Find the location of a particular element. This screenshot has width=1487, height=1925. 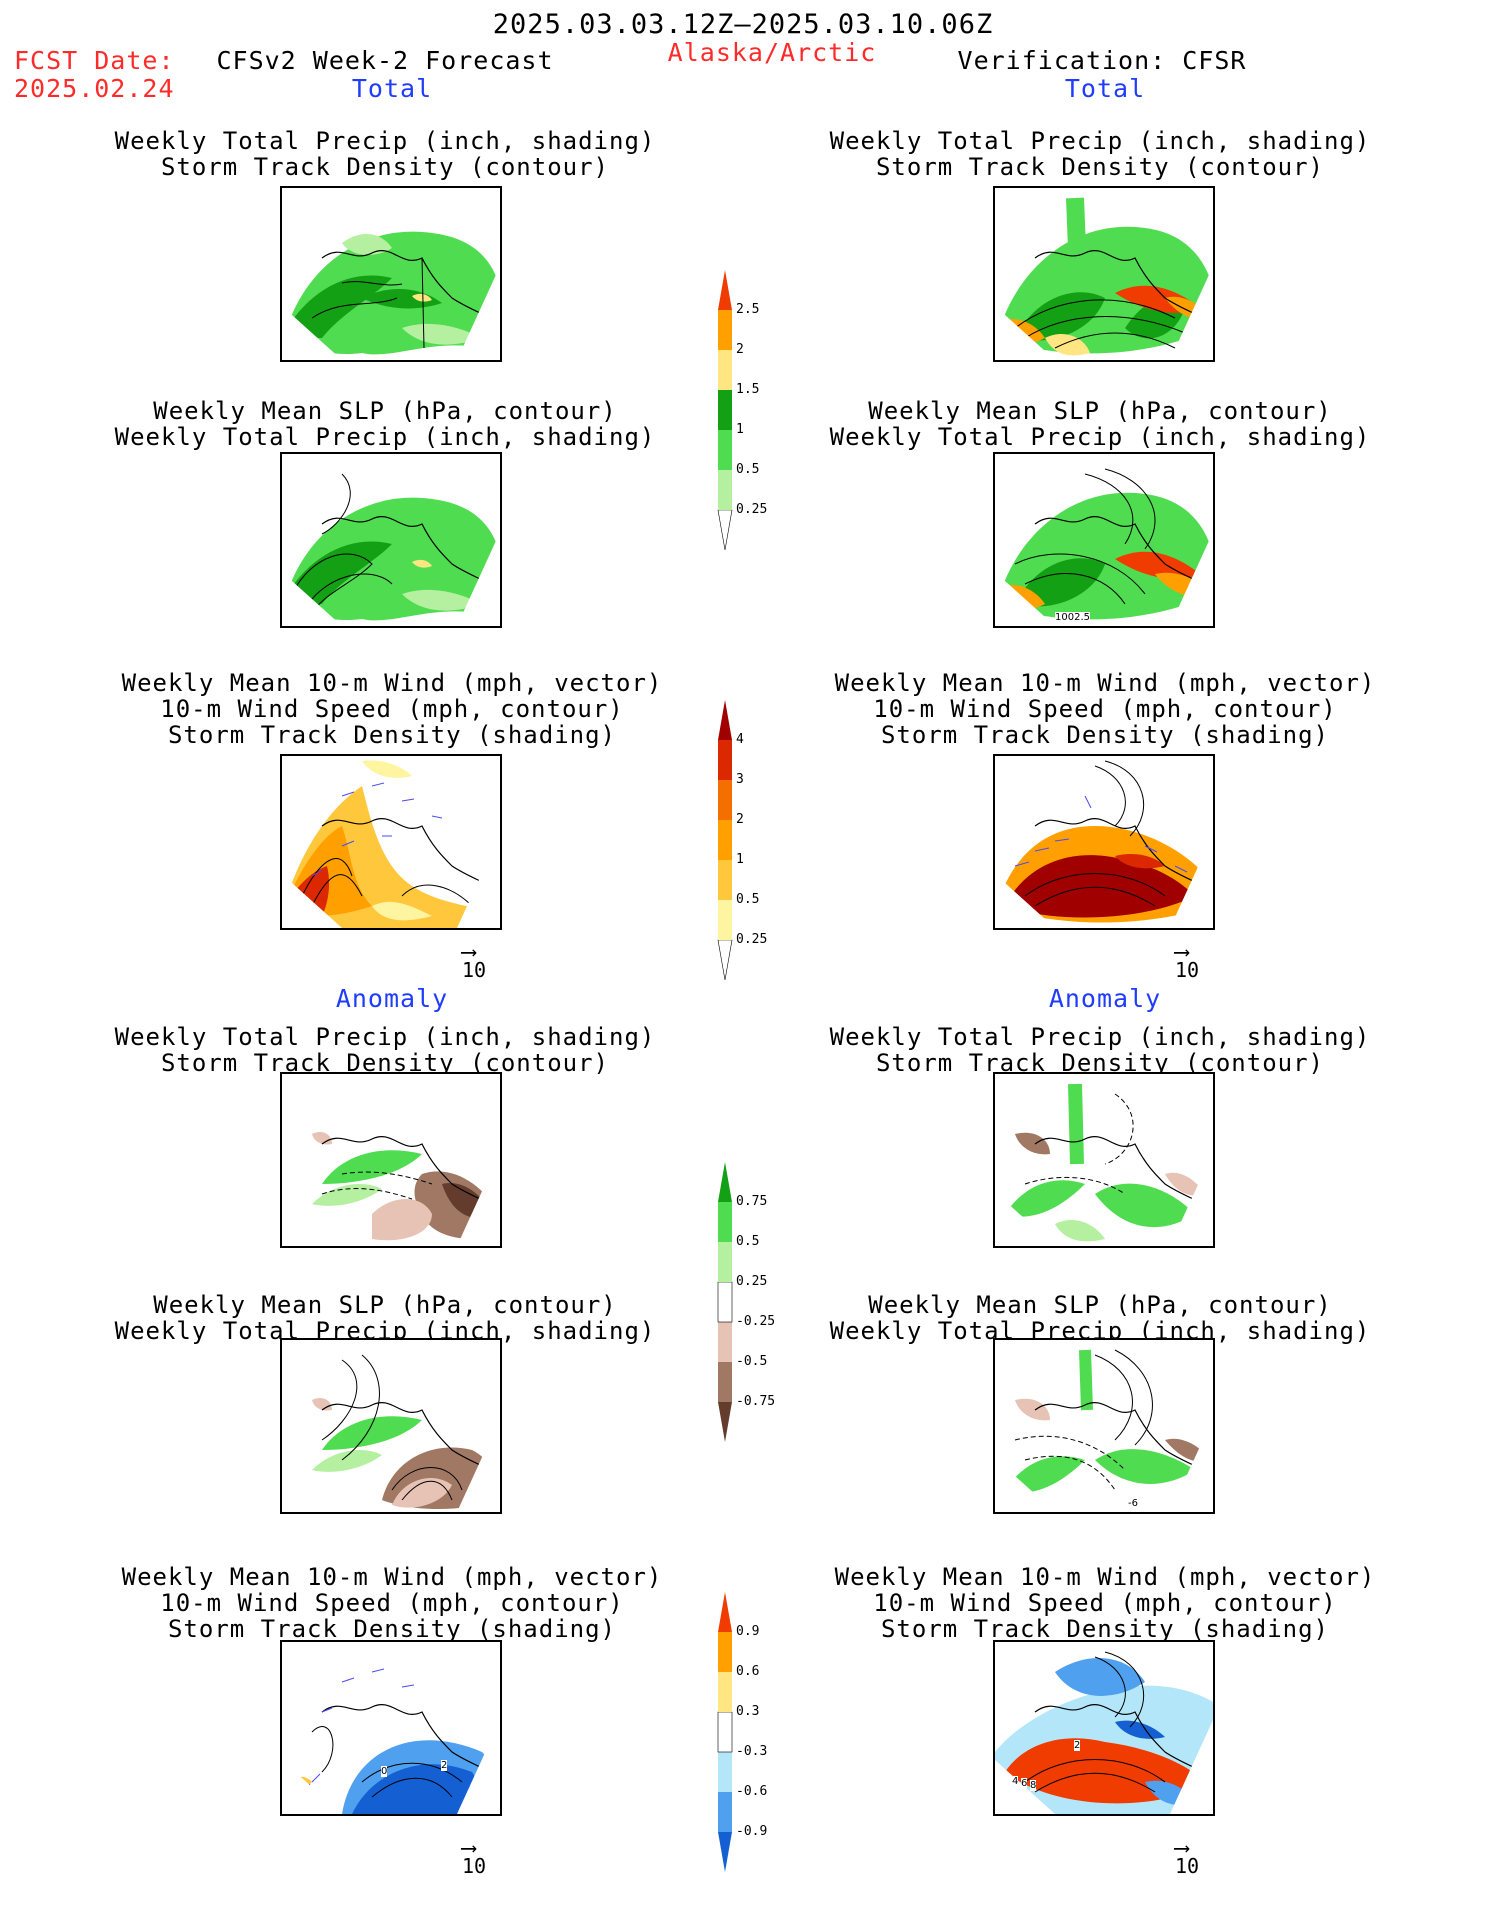

map-total-cfsr-slp: 1002.5 is located at coordinates (1104, 540).